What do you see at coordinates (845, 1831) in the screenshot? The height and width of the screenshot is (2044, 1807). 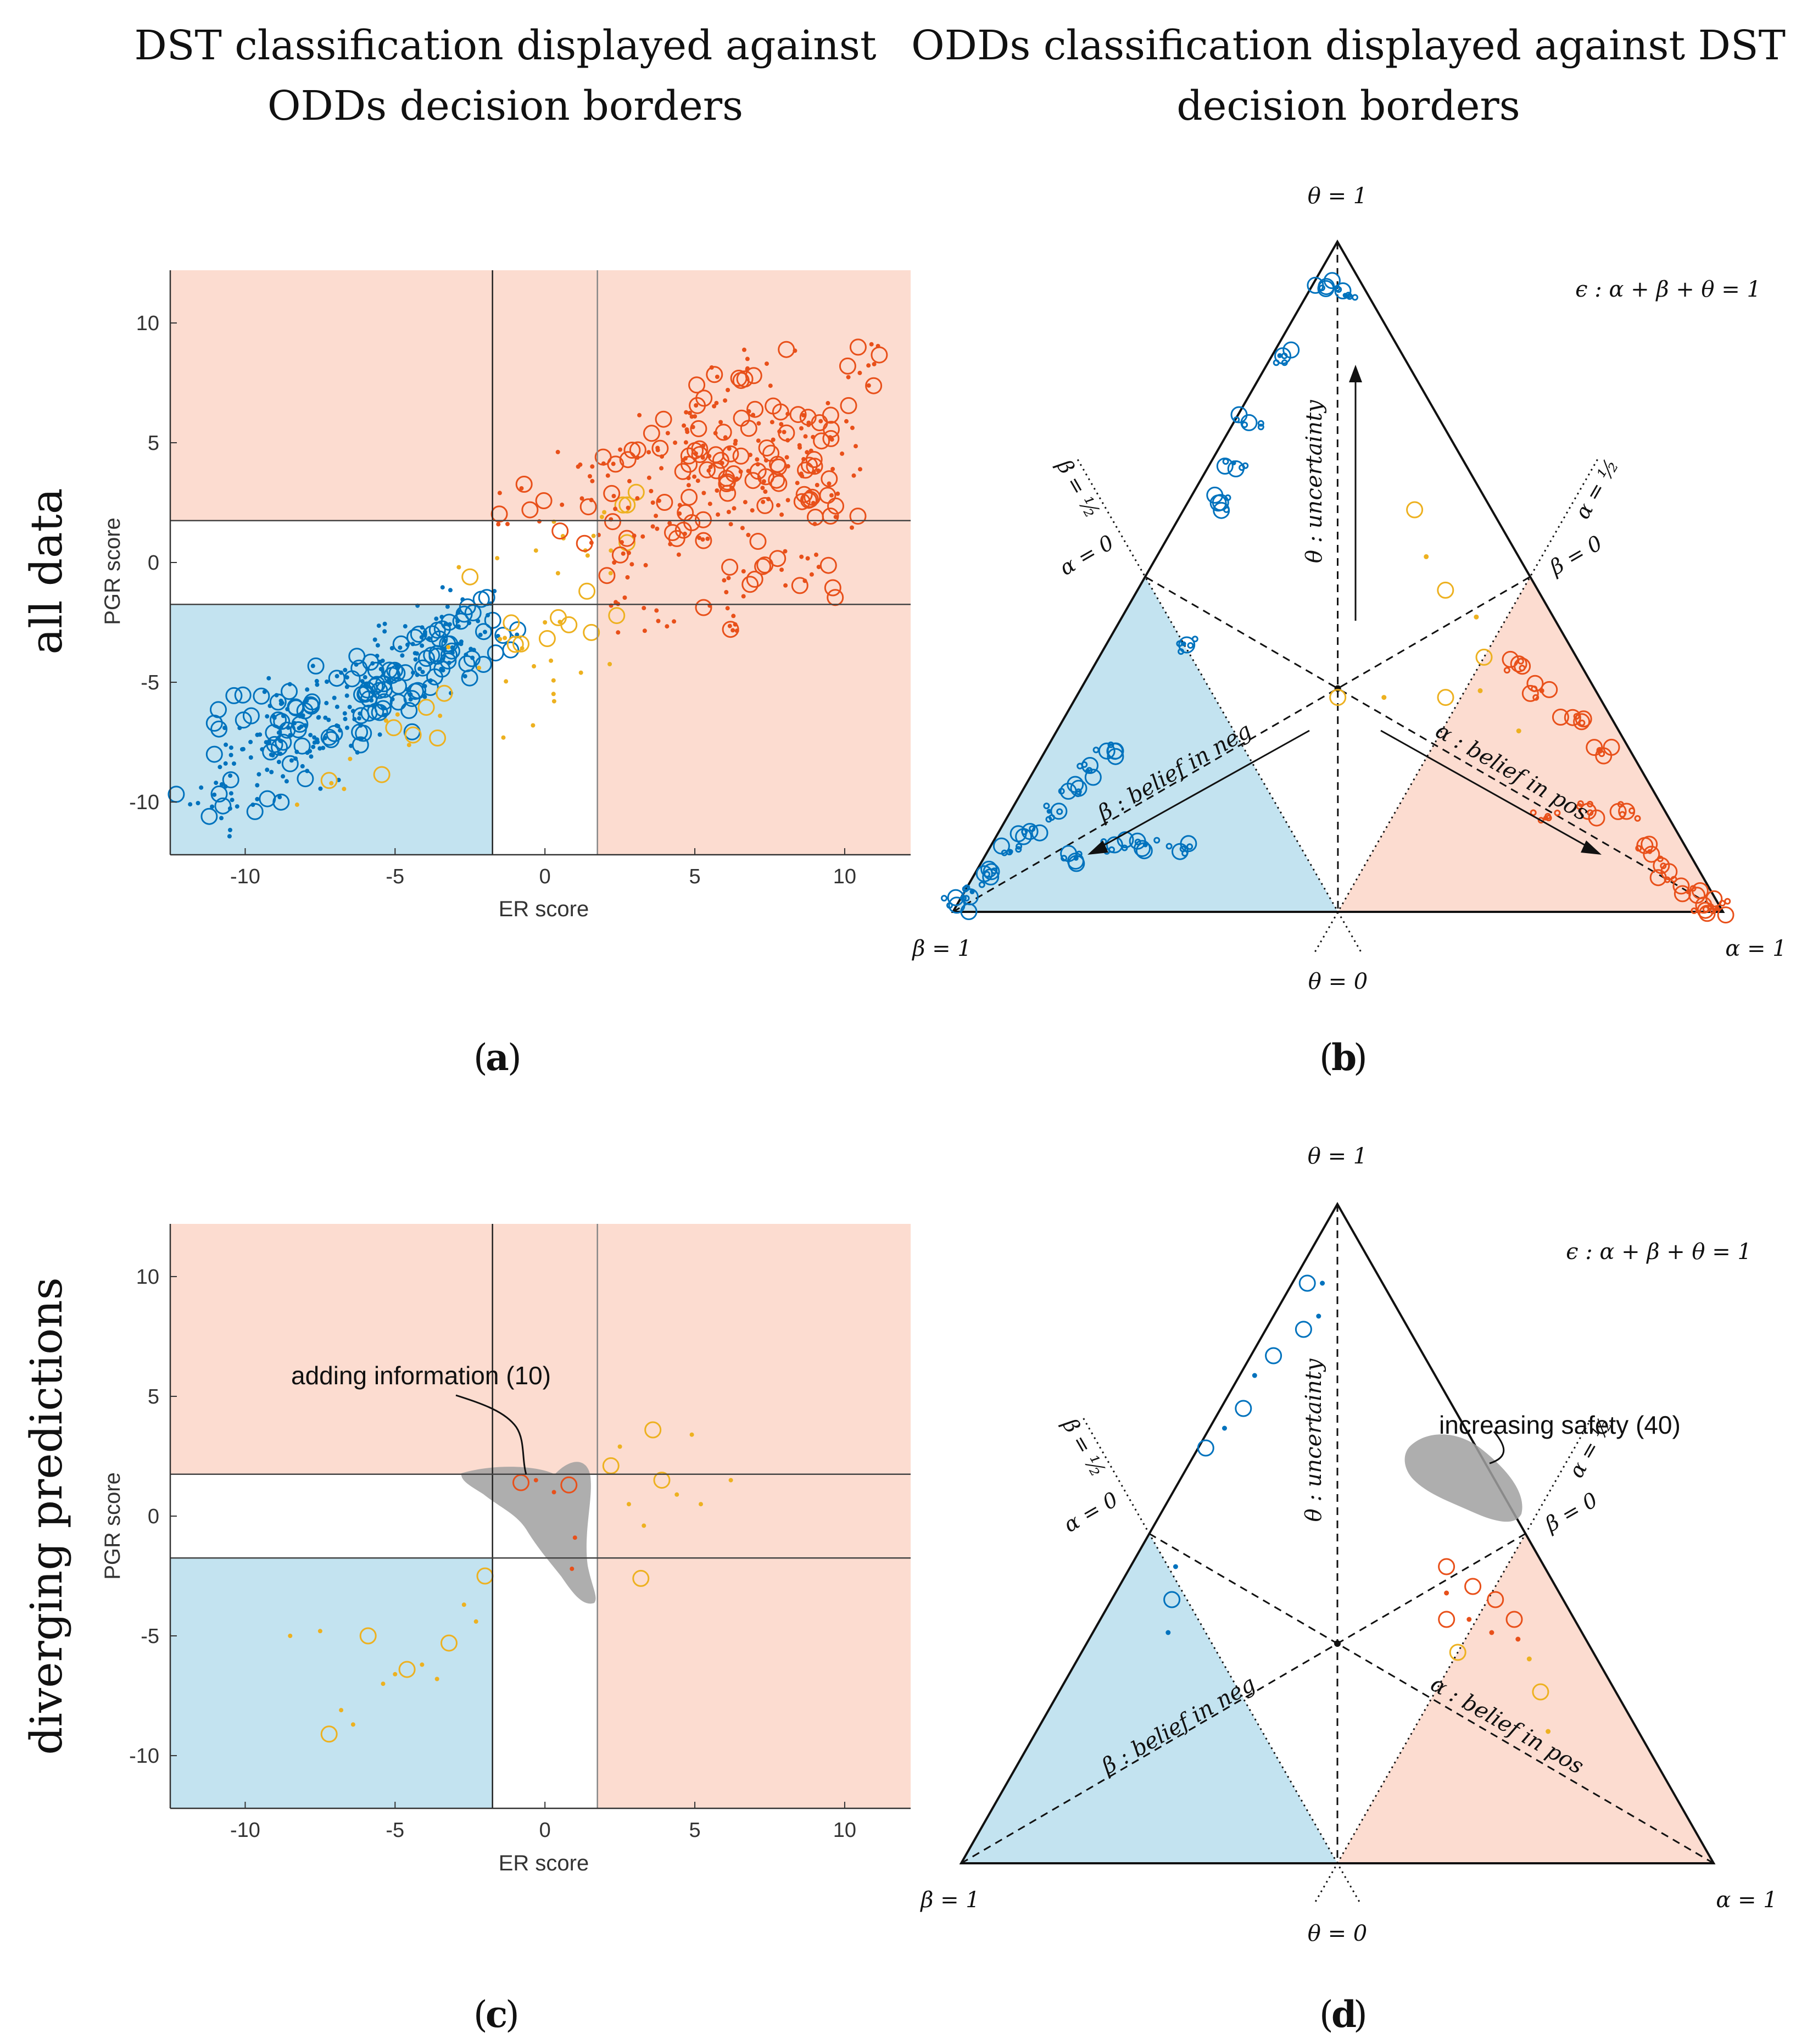 I see `x-tick-label: 10` at bounding box center [845, 1831].